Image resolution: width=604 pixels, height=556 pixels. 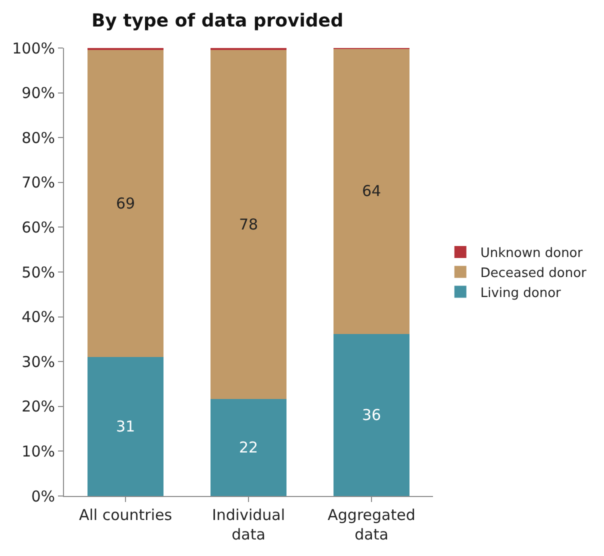 What do you see at coordinates (38, 137) in the screenshot?
I see `y-tick-label: 80%` at bounding box center [38, 137].